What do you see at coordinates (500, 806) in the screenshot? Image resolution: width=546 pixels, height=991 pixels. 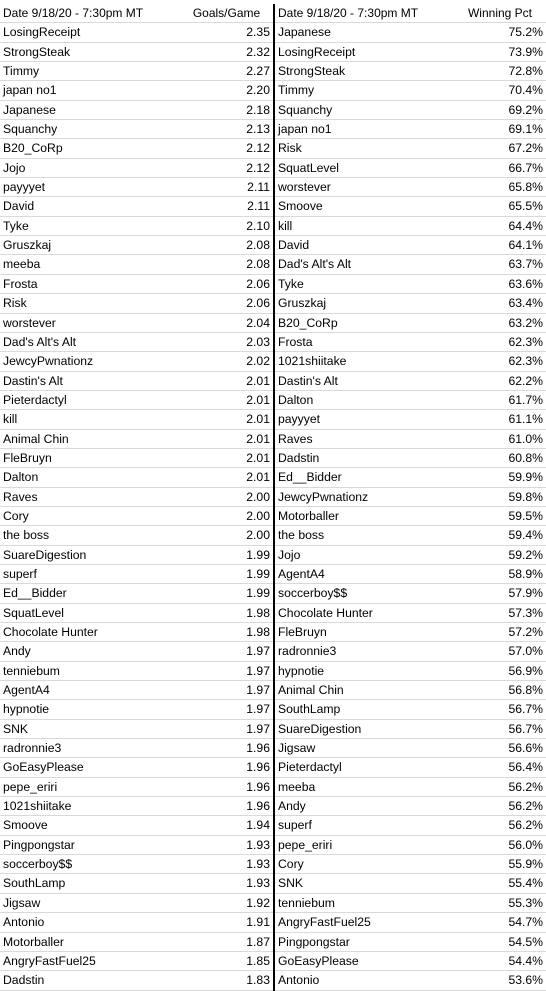 I see `winning-value-cell: 56.2%` at bounding box center [500, 806].